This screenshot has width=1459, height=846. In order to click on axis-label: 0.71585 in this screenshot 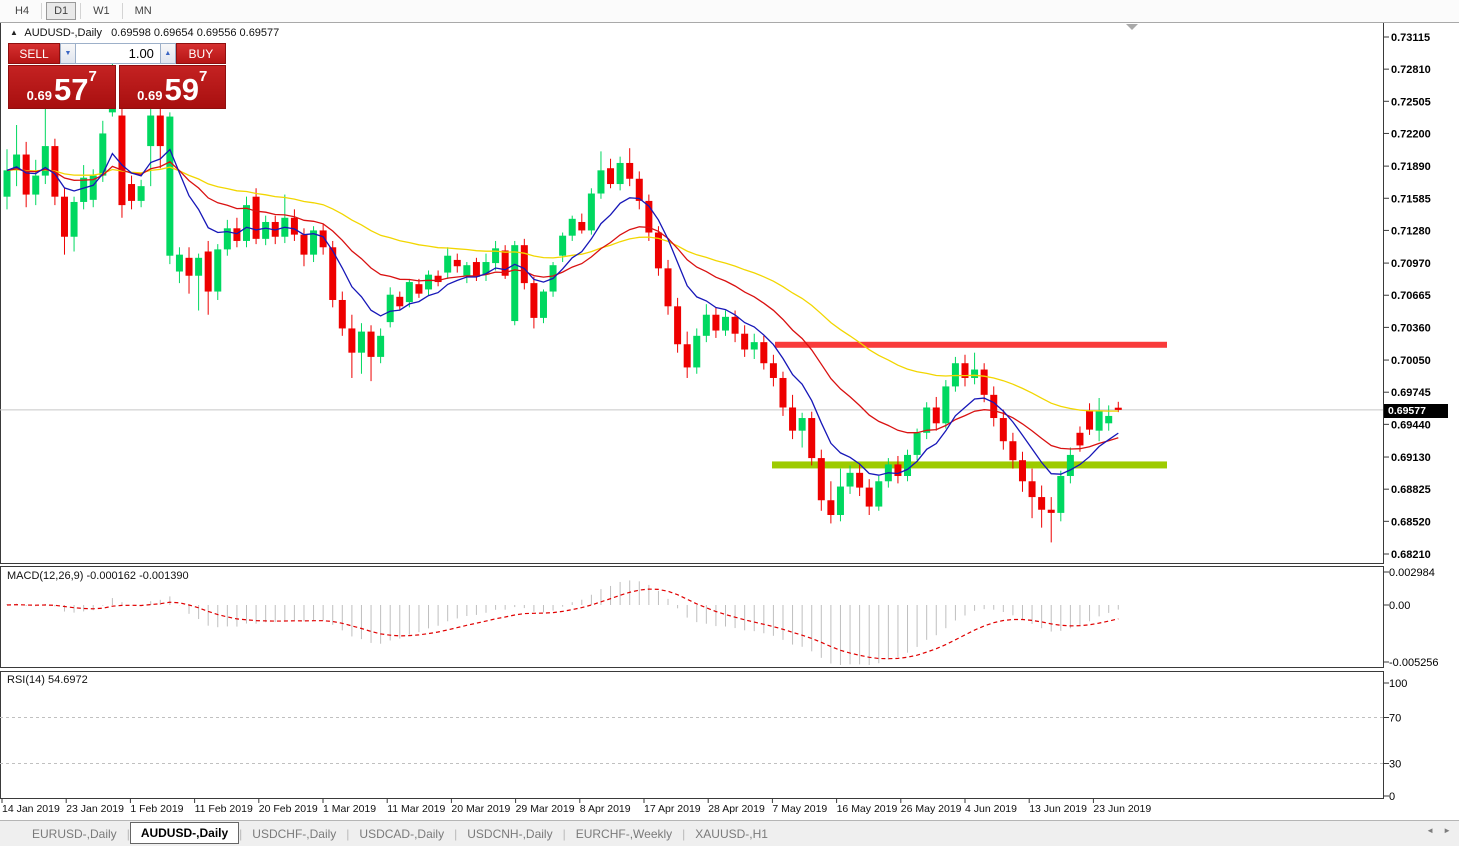, I will do `click(1411, 199)`.